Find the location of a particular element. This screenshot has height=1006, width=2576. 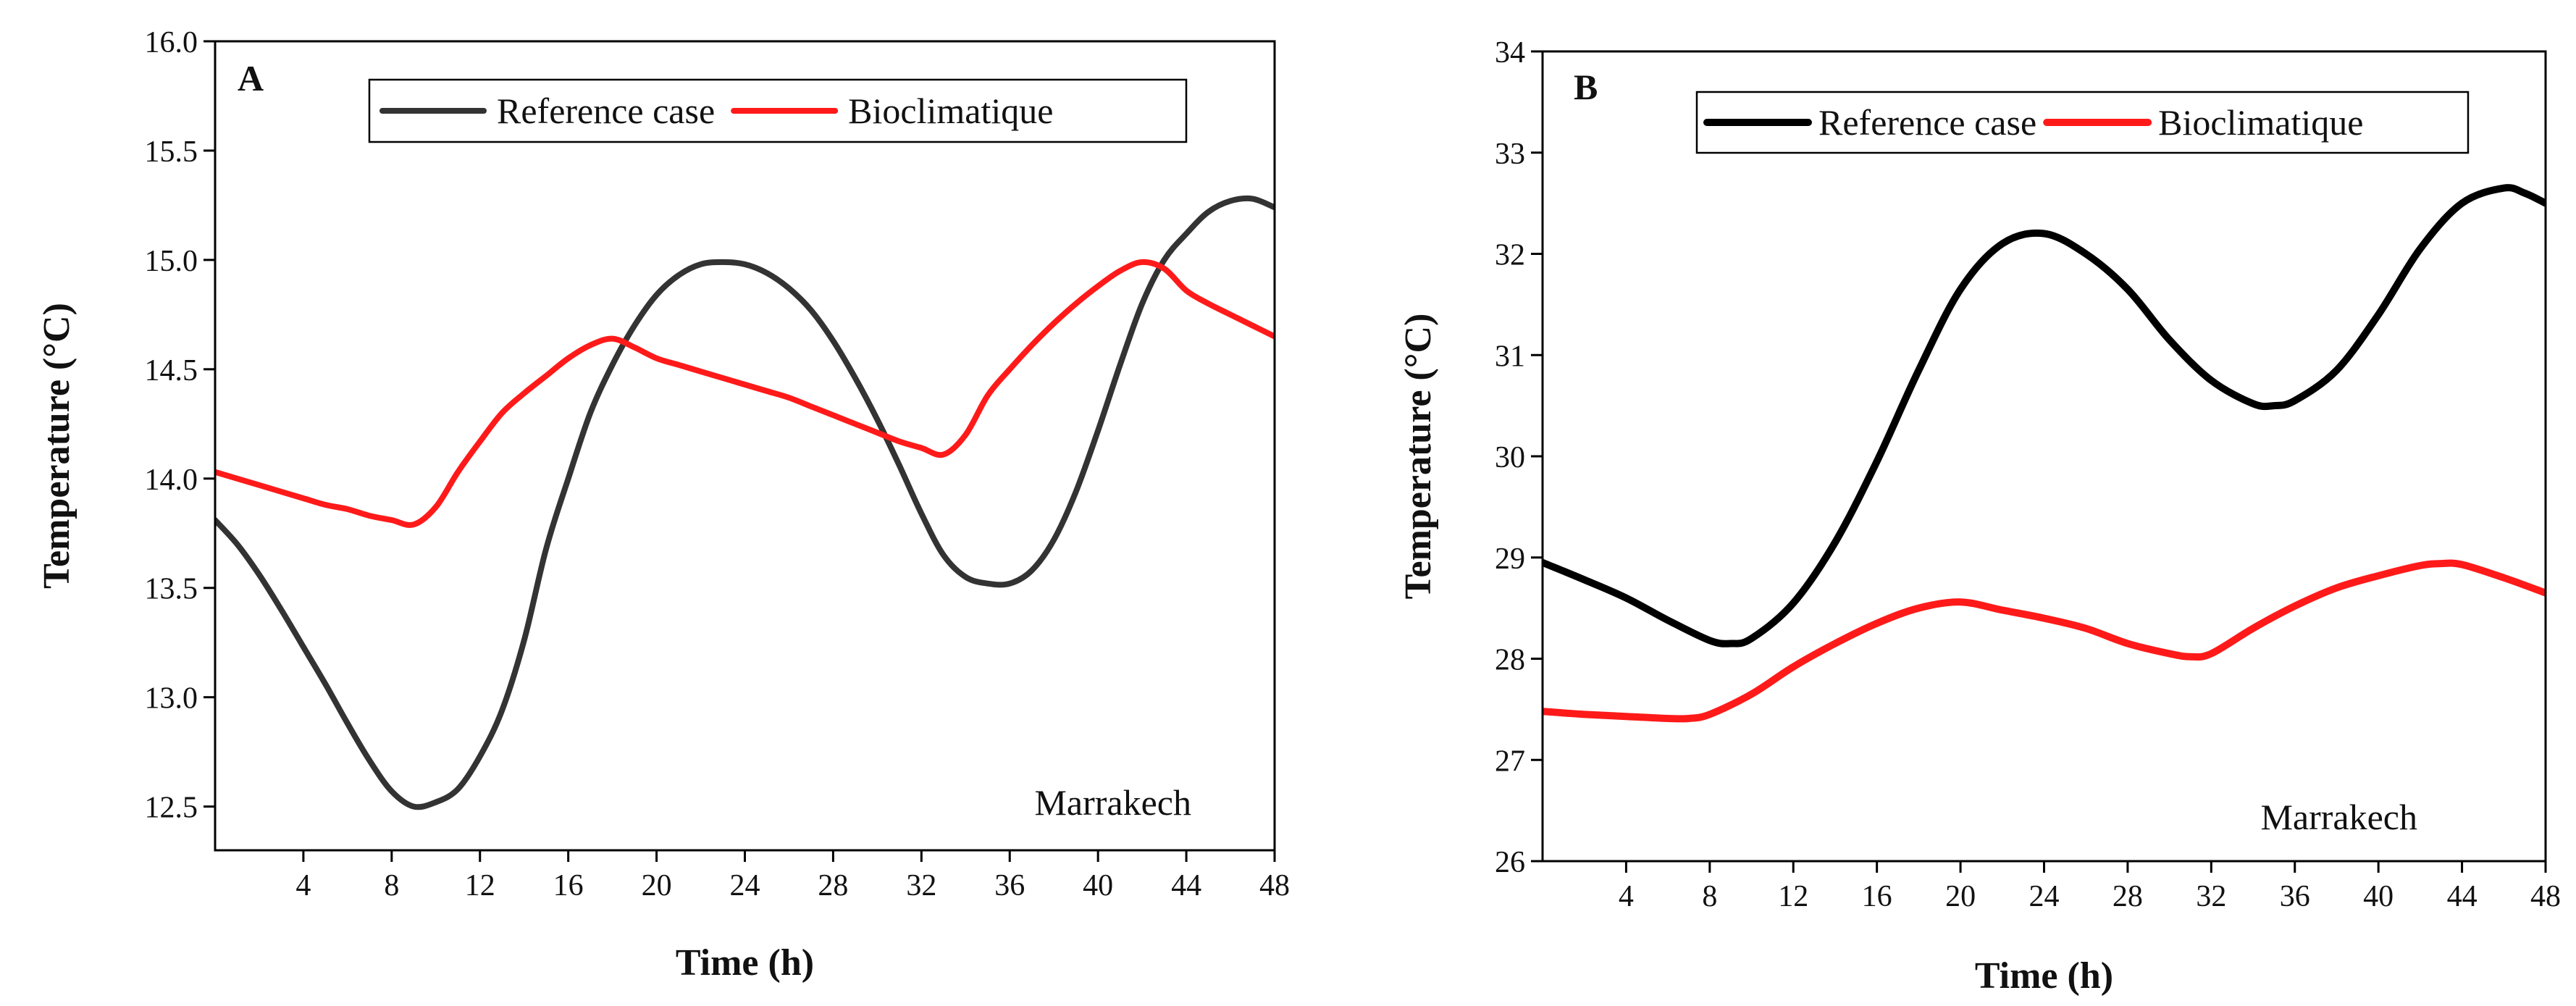

y-tick-label: 13.0 is located at coordinates (171, 699).